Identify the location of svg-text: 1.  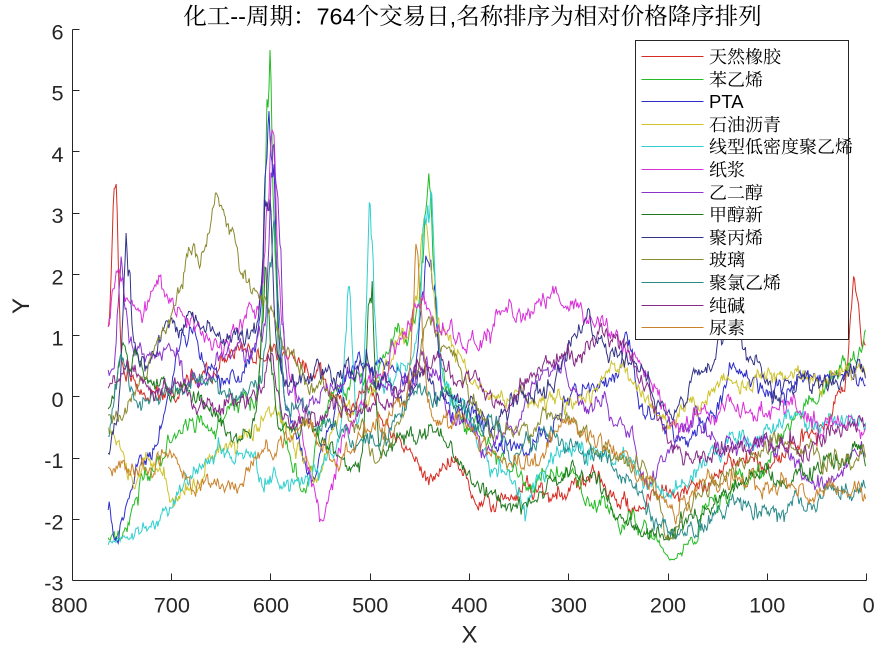
(57, 338).